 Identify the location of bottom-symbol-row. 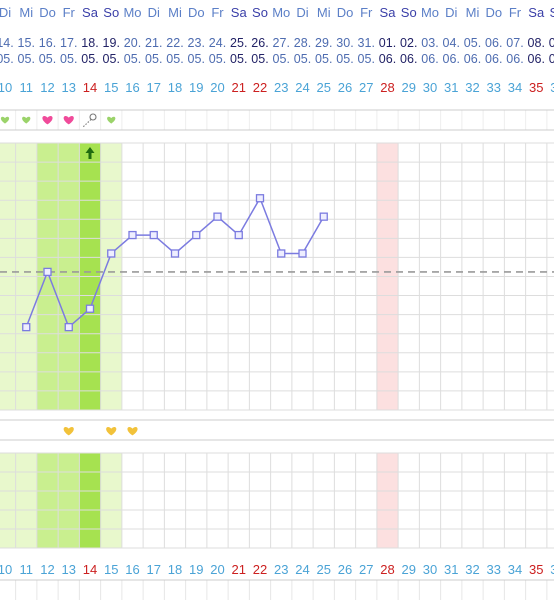
(100, 431).